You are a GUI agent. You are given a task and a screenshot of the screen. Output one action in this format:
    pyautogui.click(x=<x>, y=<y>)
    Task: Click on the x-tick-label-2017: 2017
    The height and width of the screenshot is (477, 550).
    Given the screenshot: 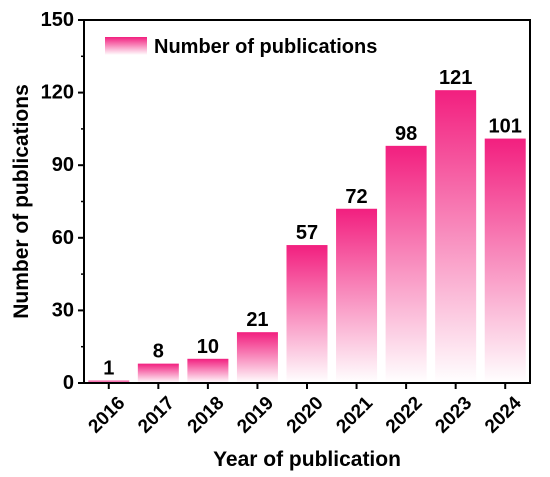 What is the action you would take?
    pyautogui.click(x=156, y=415)
    